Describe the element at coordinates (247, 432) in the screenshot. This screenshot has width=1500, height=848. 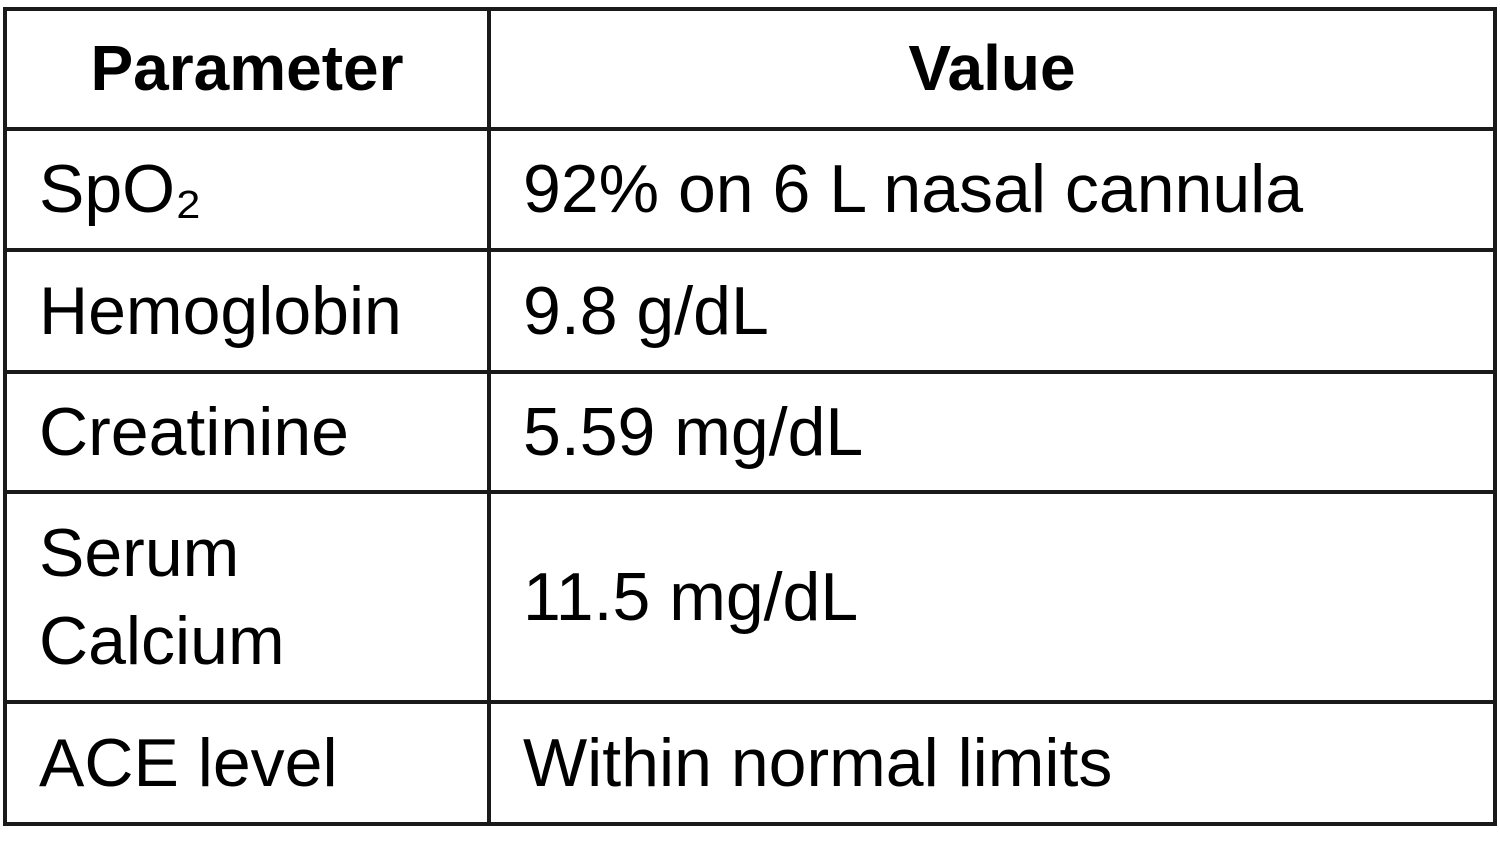
I see `cell: Creatinine` at that location.